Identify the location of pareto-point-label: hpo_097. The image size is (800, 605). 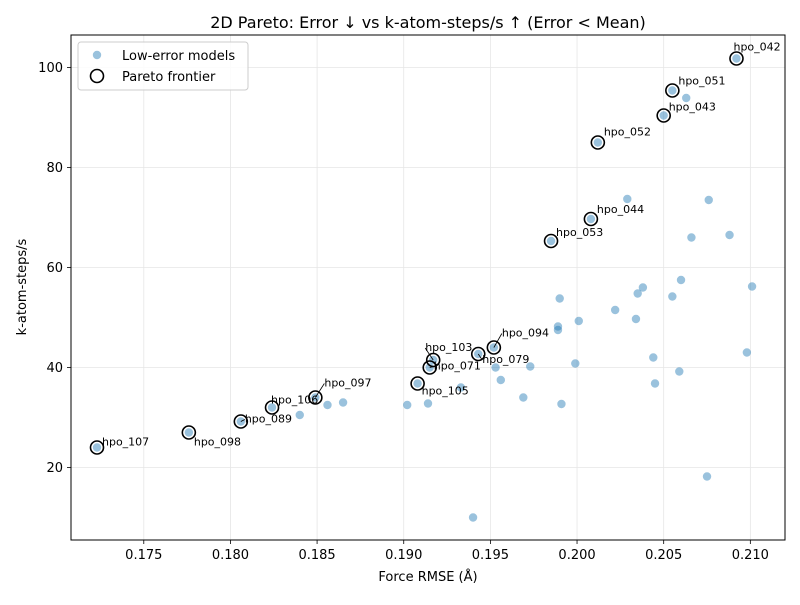
(347, 383).